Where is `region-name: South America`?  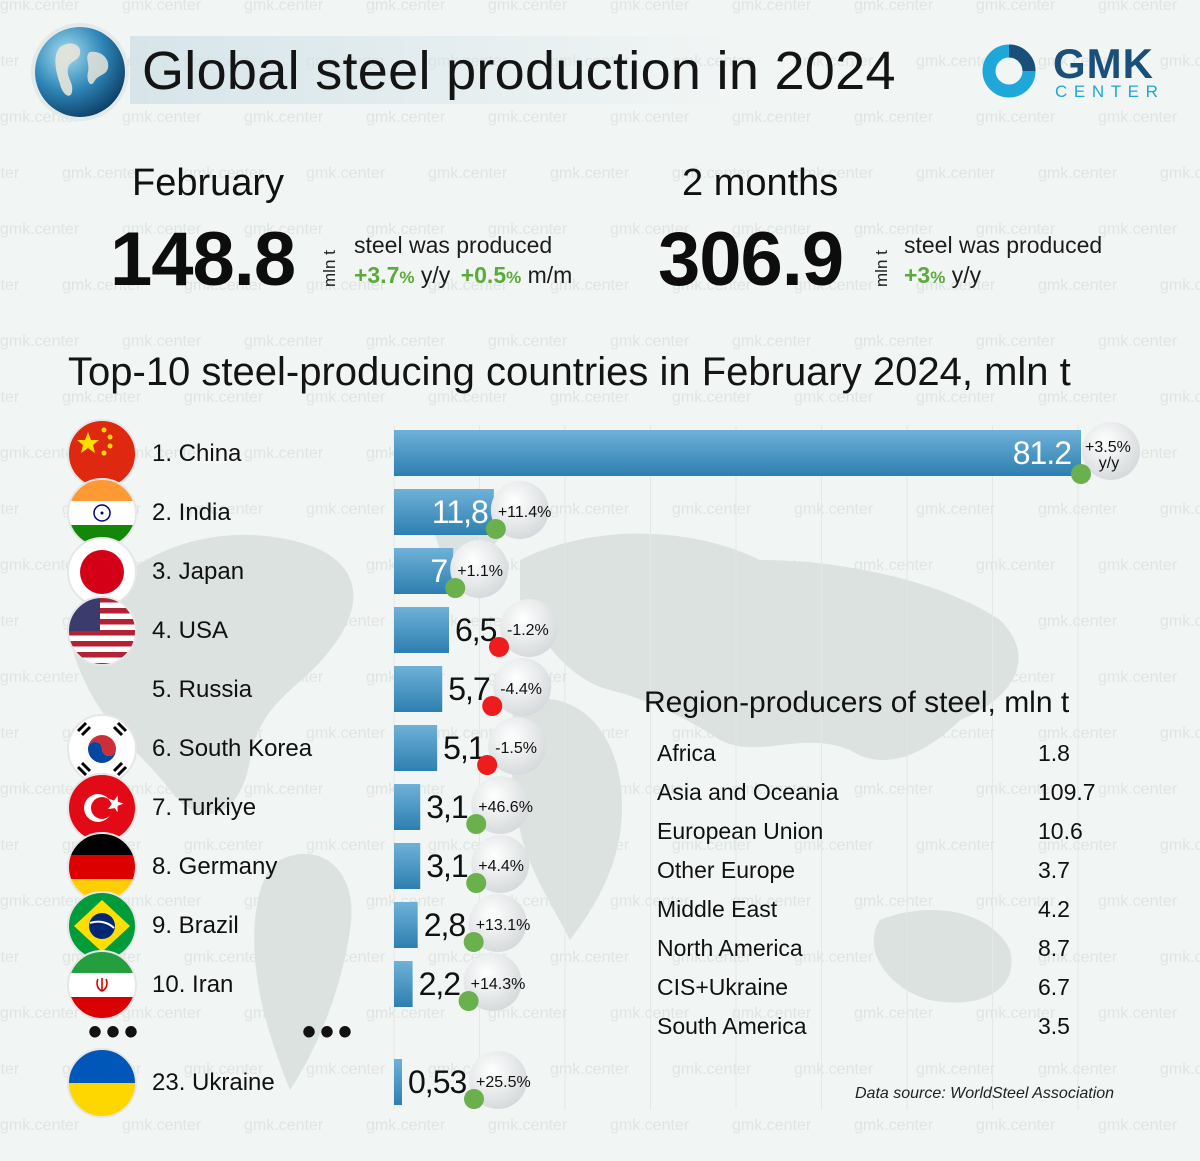 region-name: South America is located at coordinates (732, 1026).